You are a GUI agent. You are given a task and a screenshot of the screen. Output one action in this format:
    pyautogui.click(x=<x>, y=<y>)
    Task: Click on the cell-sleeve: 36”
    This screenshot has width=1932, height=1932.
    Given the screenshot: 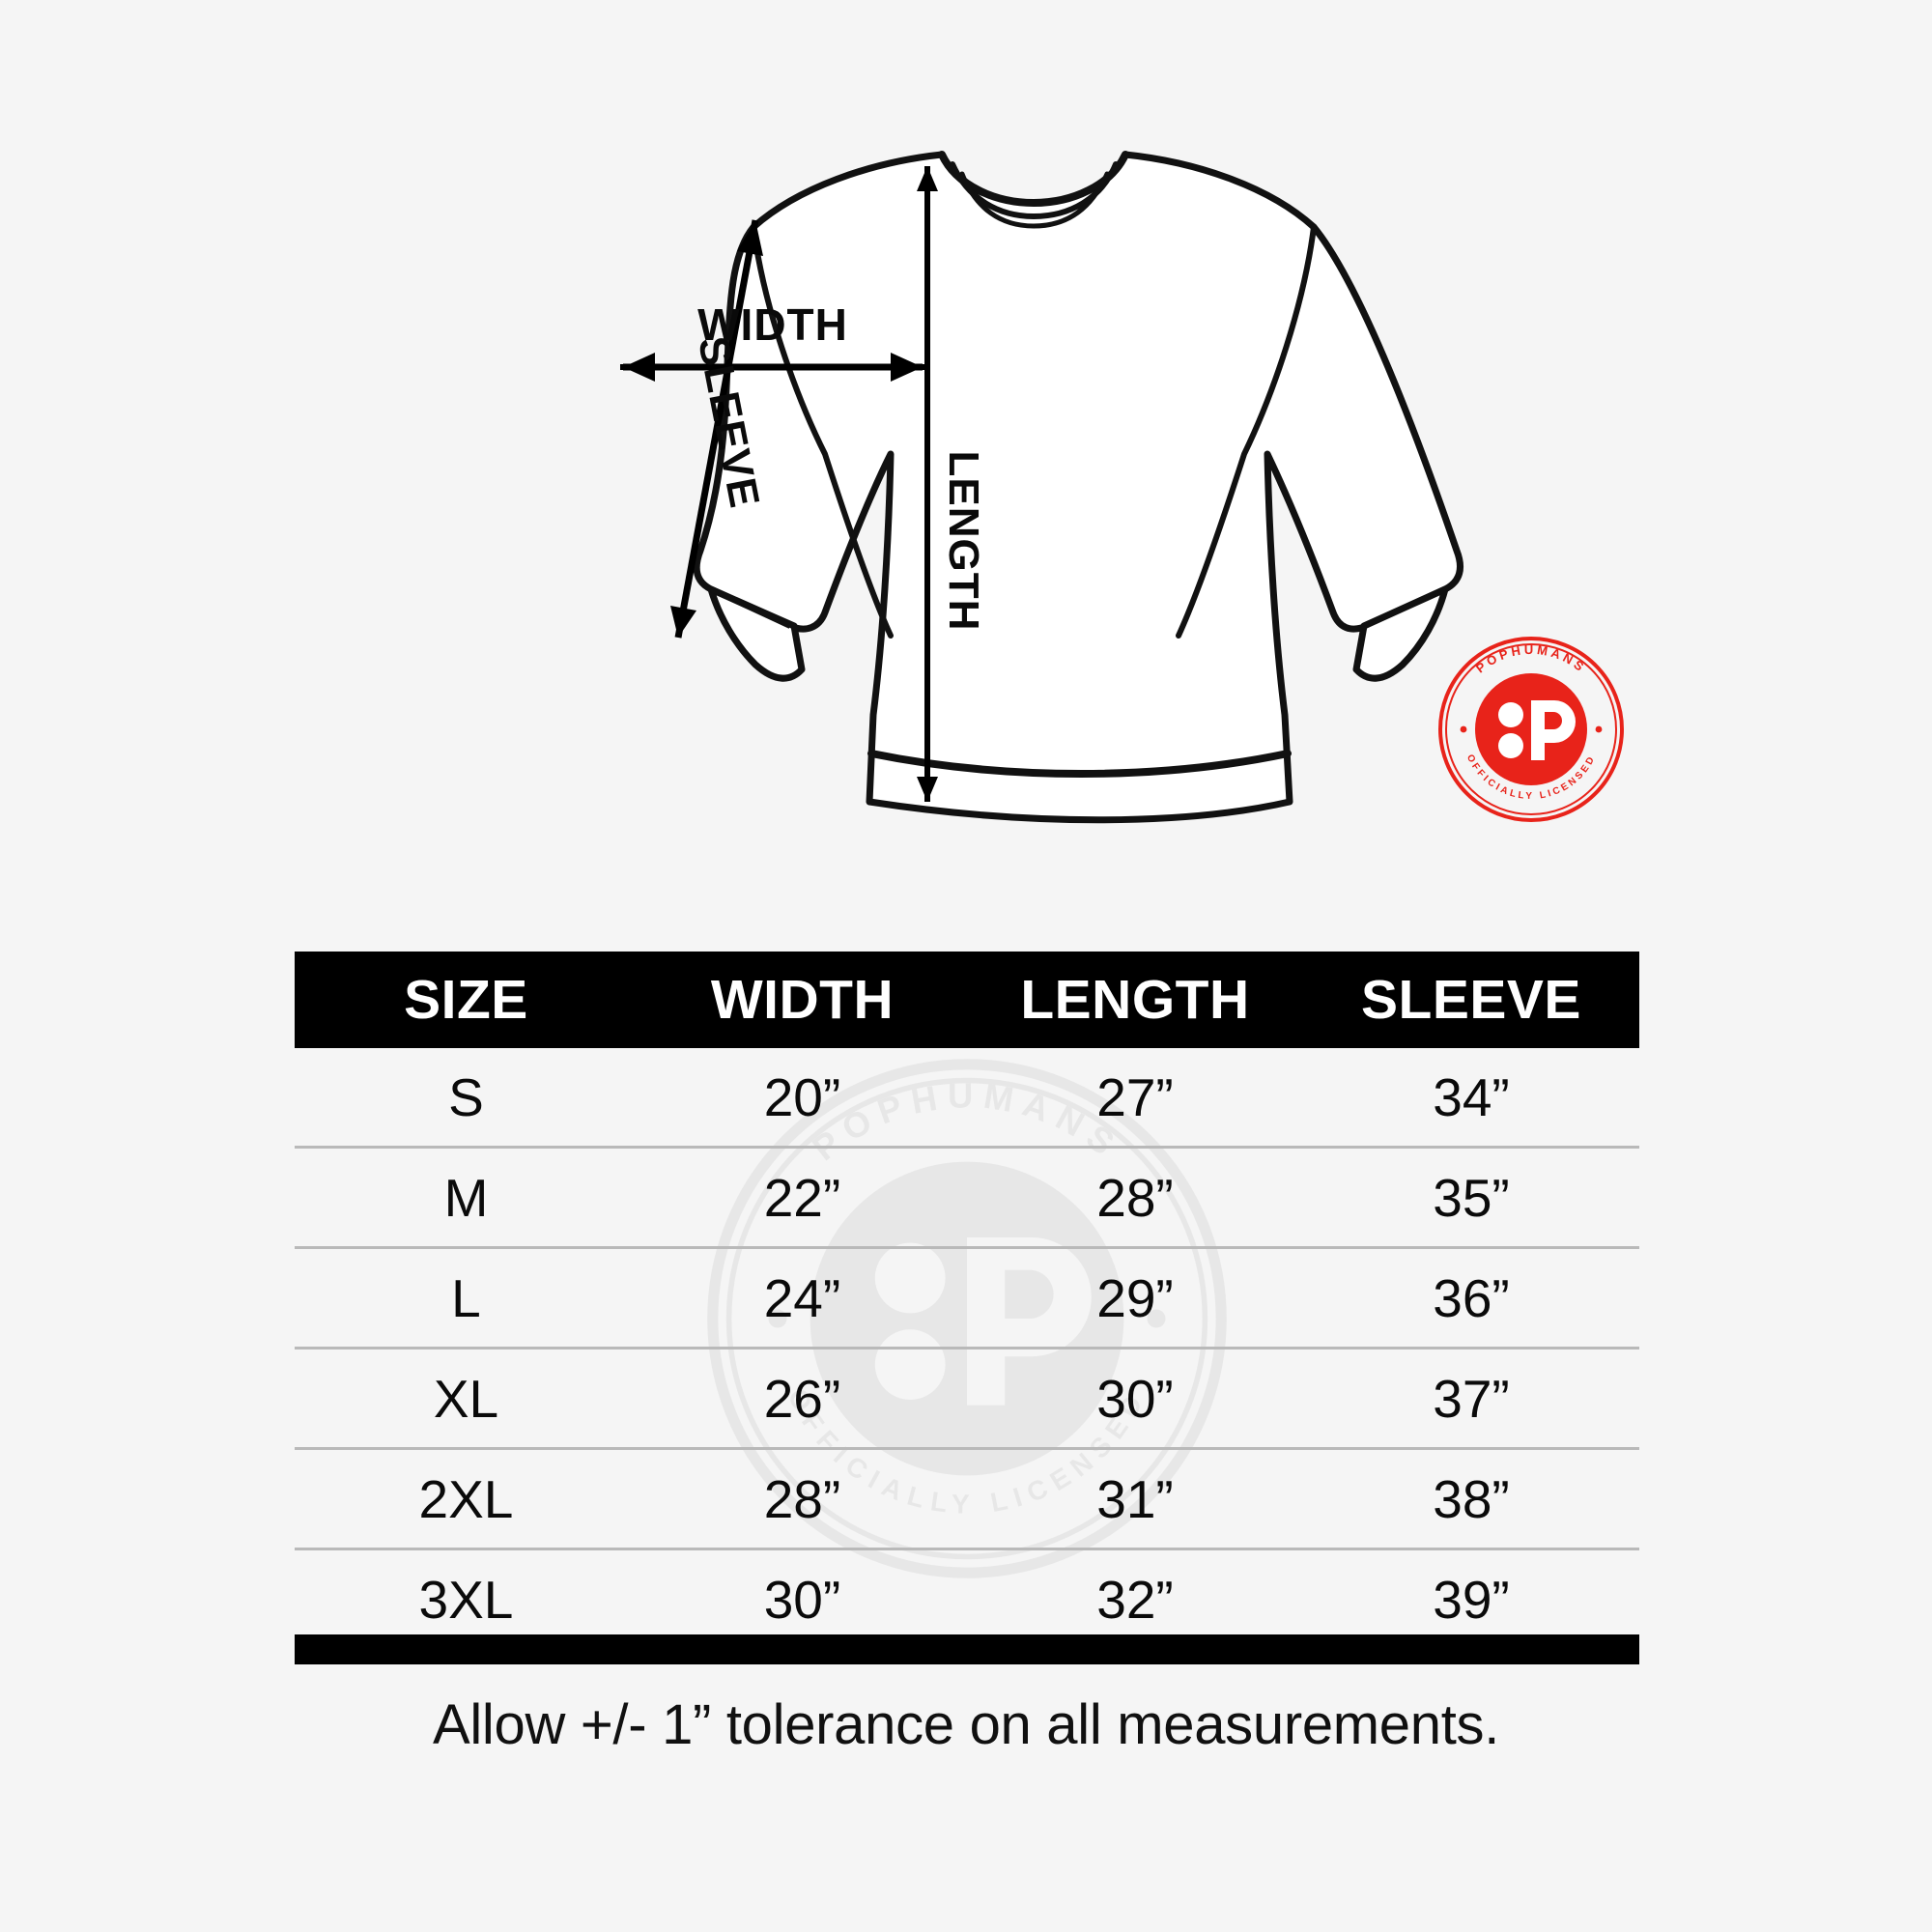 What is the action you would take?
    pyautogui.click(x=1470, y=1298)
    